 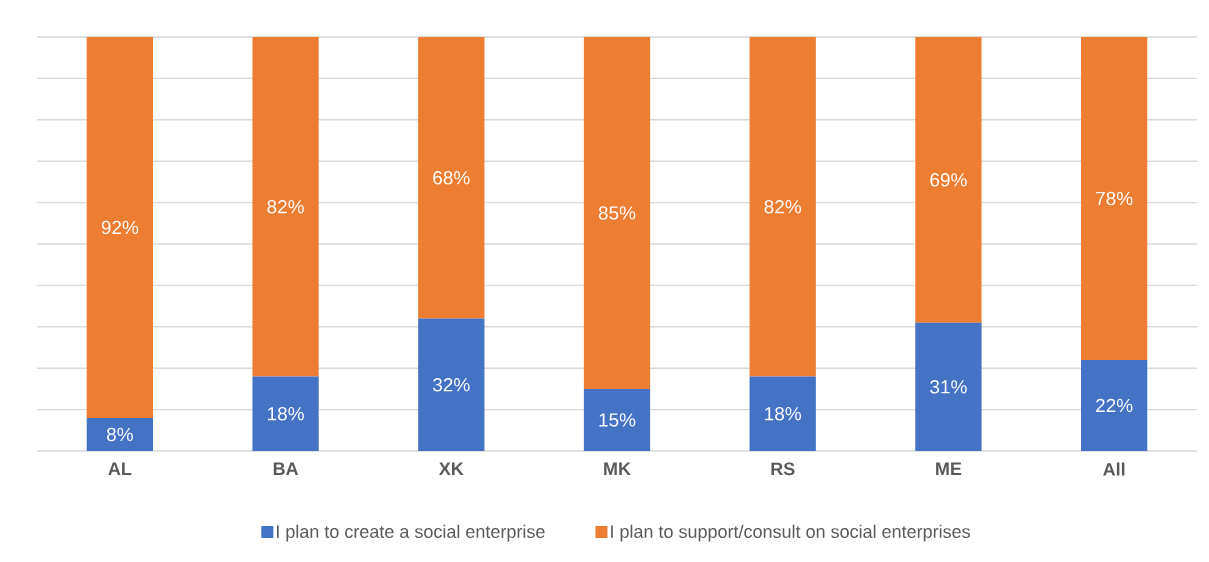 I want to click on data-label: 68%, so click(x=451, y=178).